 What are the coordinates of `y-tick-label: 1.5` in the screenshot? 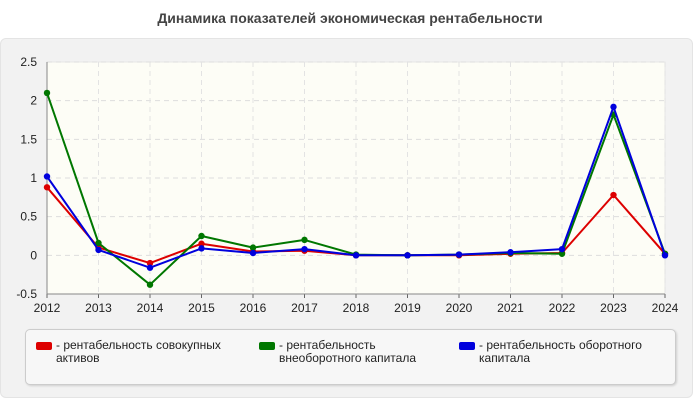 It's located at (28, 139).